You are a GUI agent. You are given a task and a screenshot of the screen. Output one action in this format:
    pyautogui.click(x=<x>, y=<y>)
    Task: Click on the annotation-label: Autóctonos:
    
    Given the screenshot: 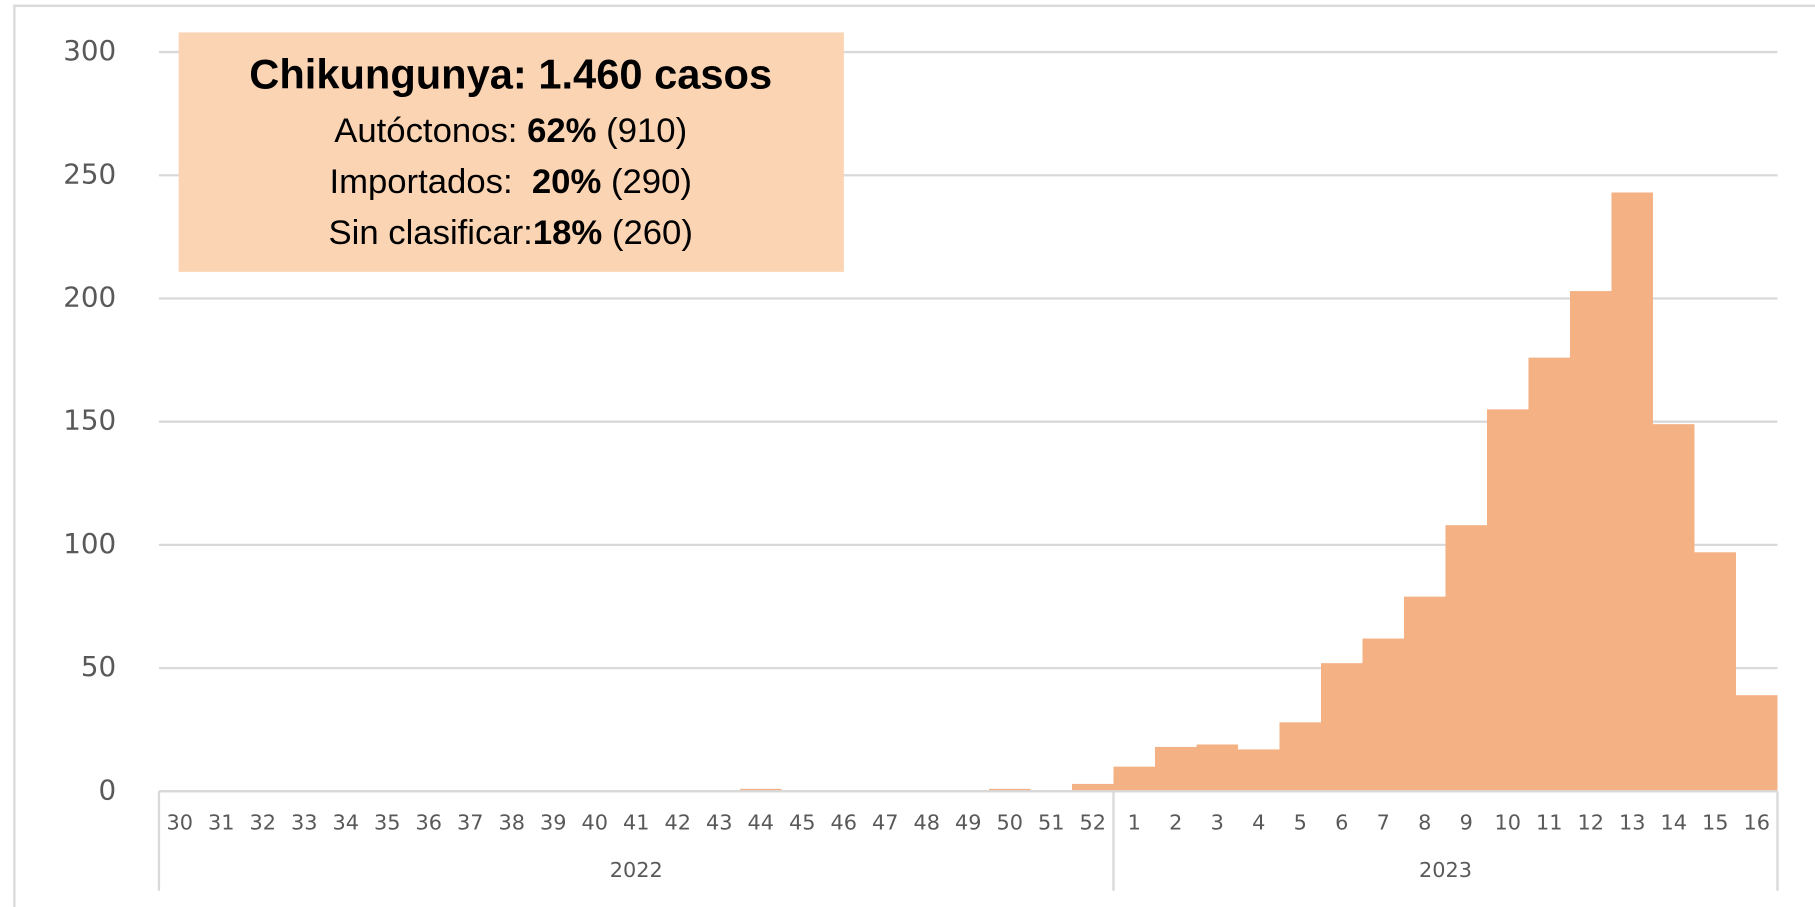 What is the action you would take?
    pyautogui.click(x=430, y=131)
    